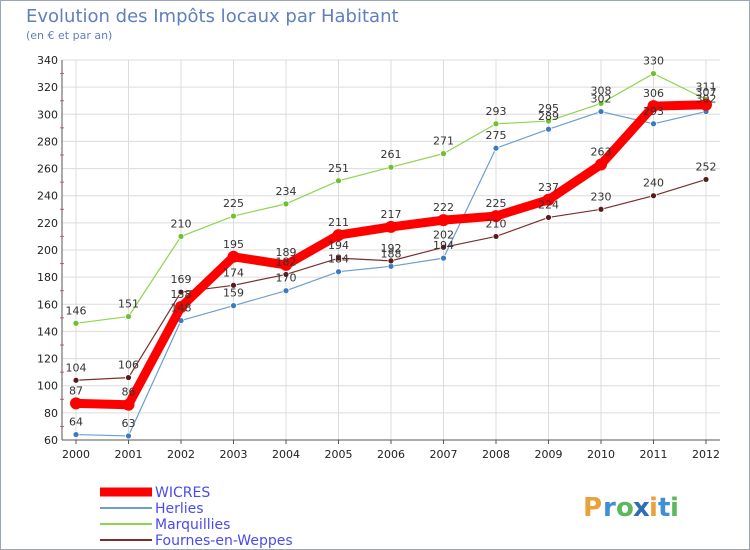  I want to click on data-label: 146, so click(76, 310).